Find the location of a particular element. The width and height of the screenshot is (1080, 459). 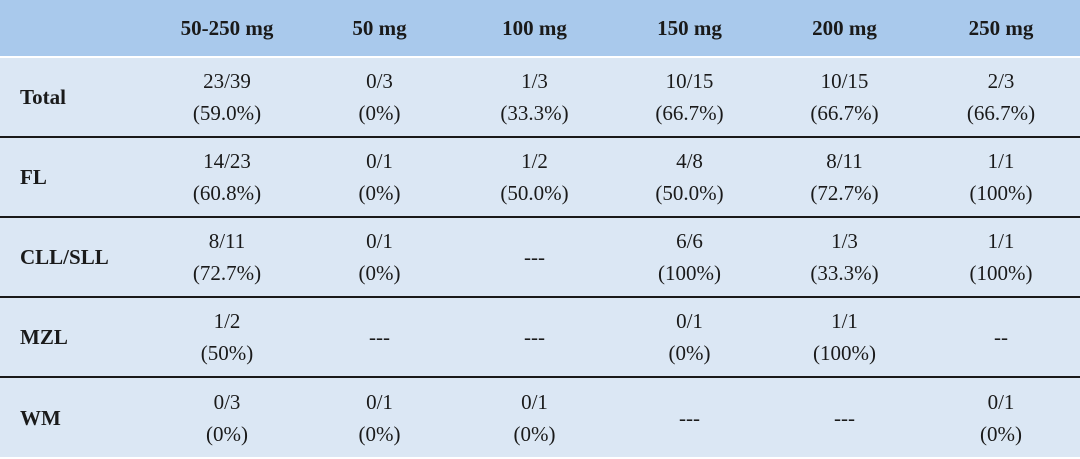

table-cell: 4/8 (50.0%) is located at coordinates (689, 176).